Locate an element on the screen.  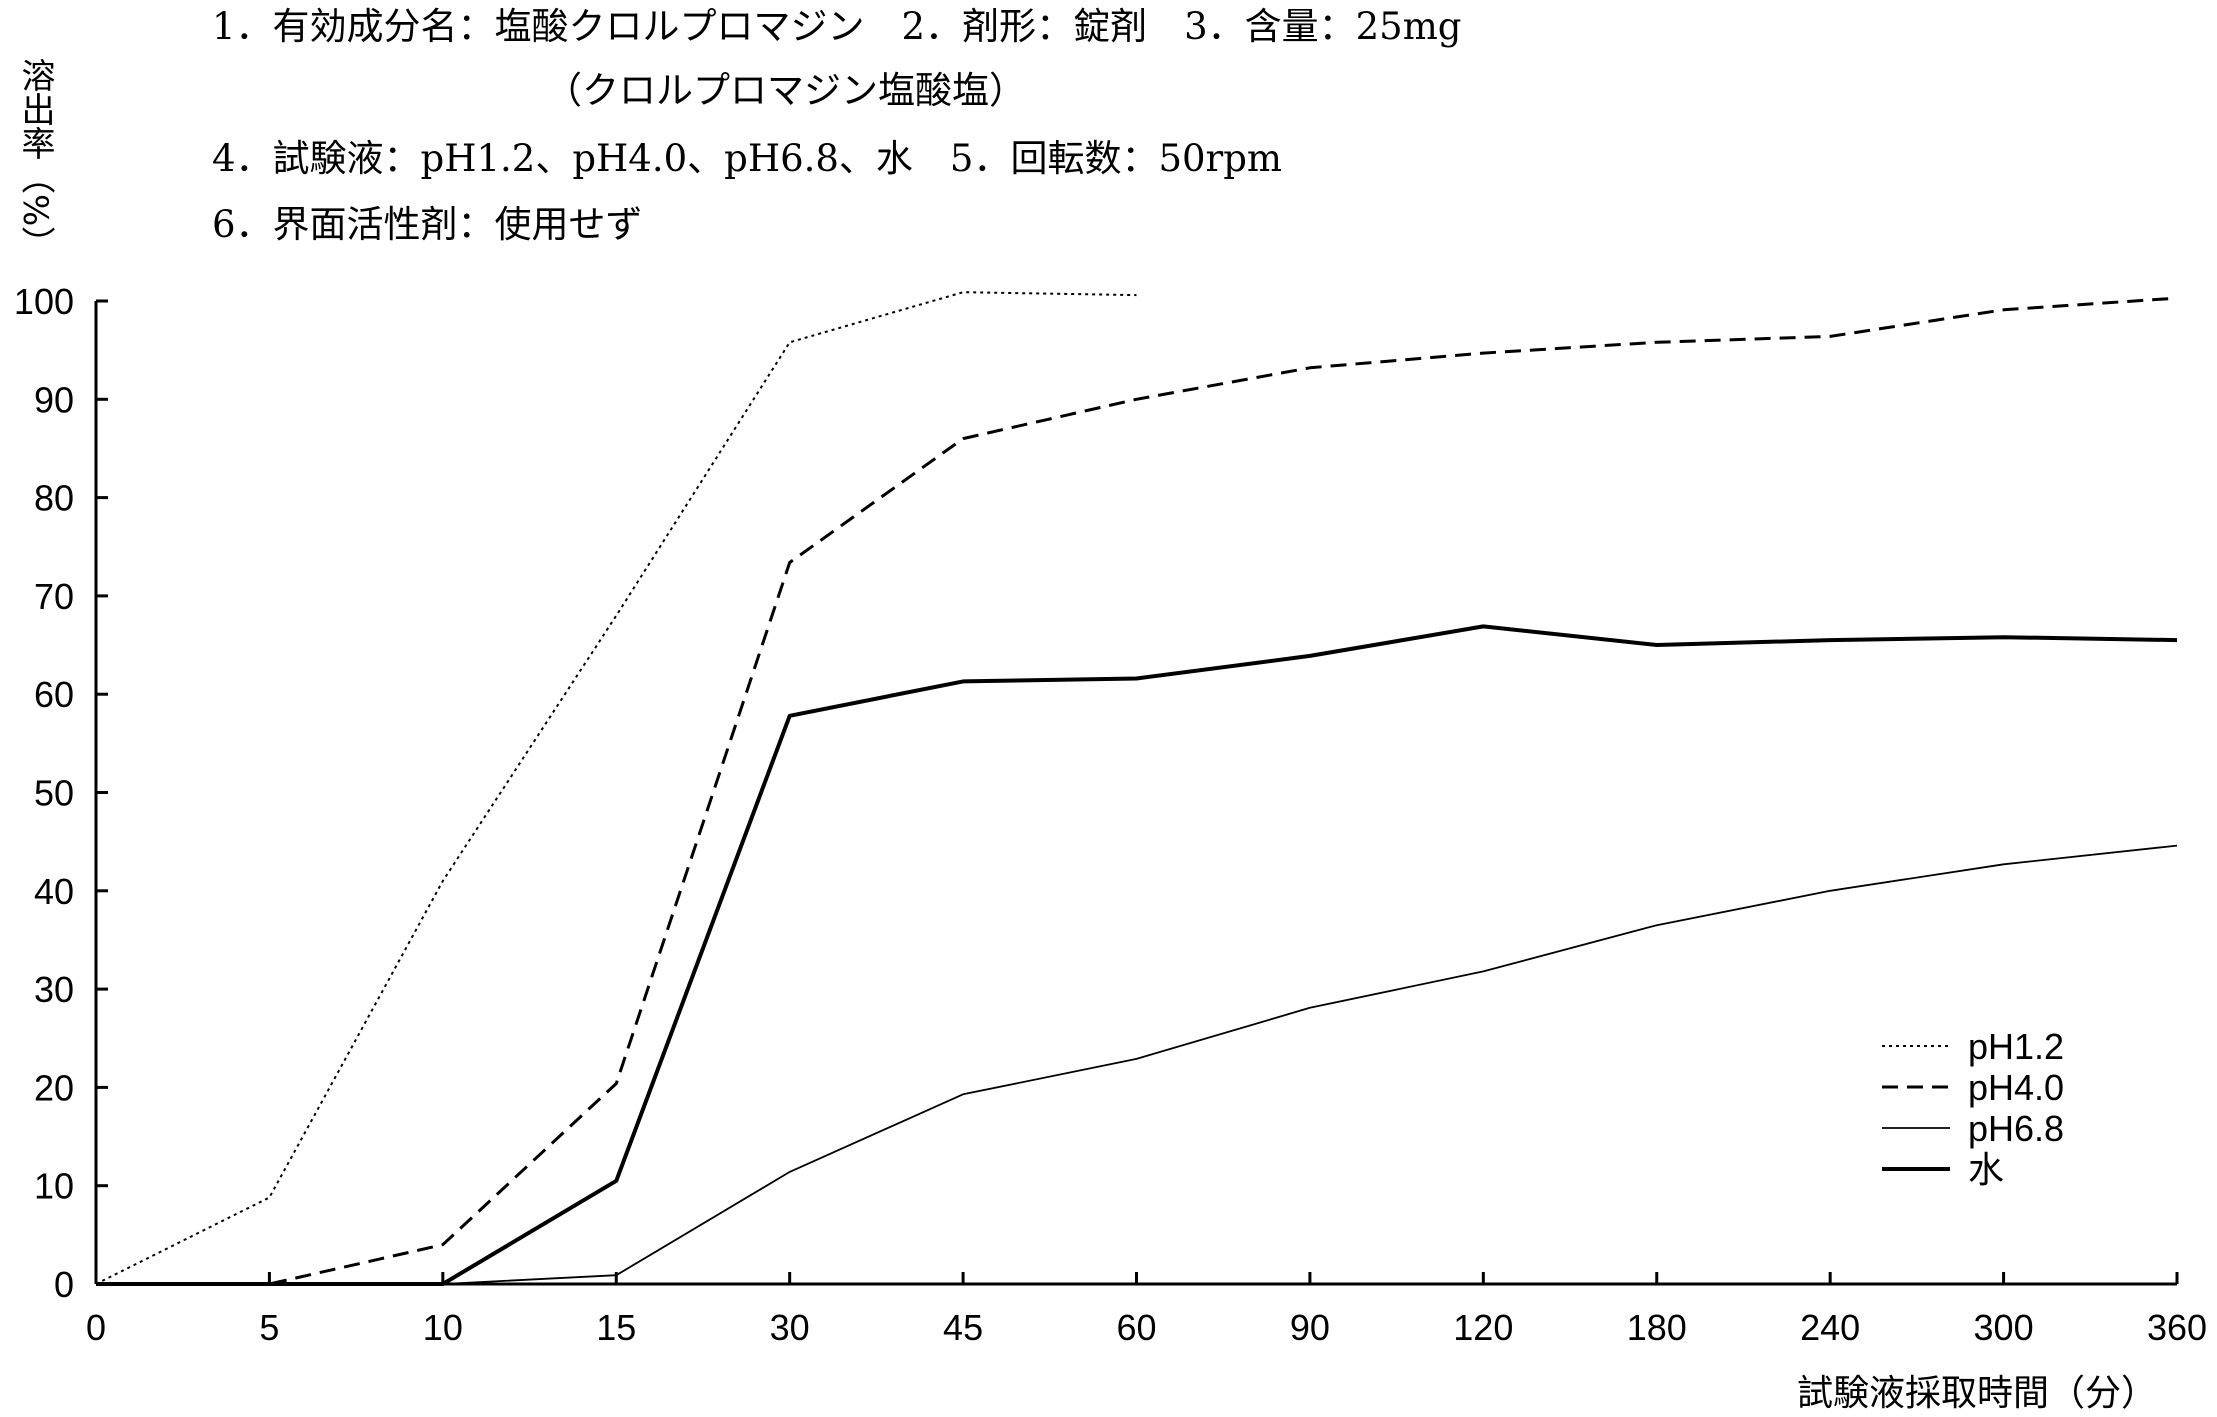
x-tick-label: 240 is located at coordinates (1830, 1327).